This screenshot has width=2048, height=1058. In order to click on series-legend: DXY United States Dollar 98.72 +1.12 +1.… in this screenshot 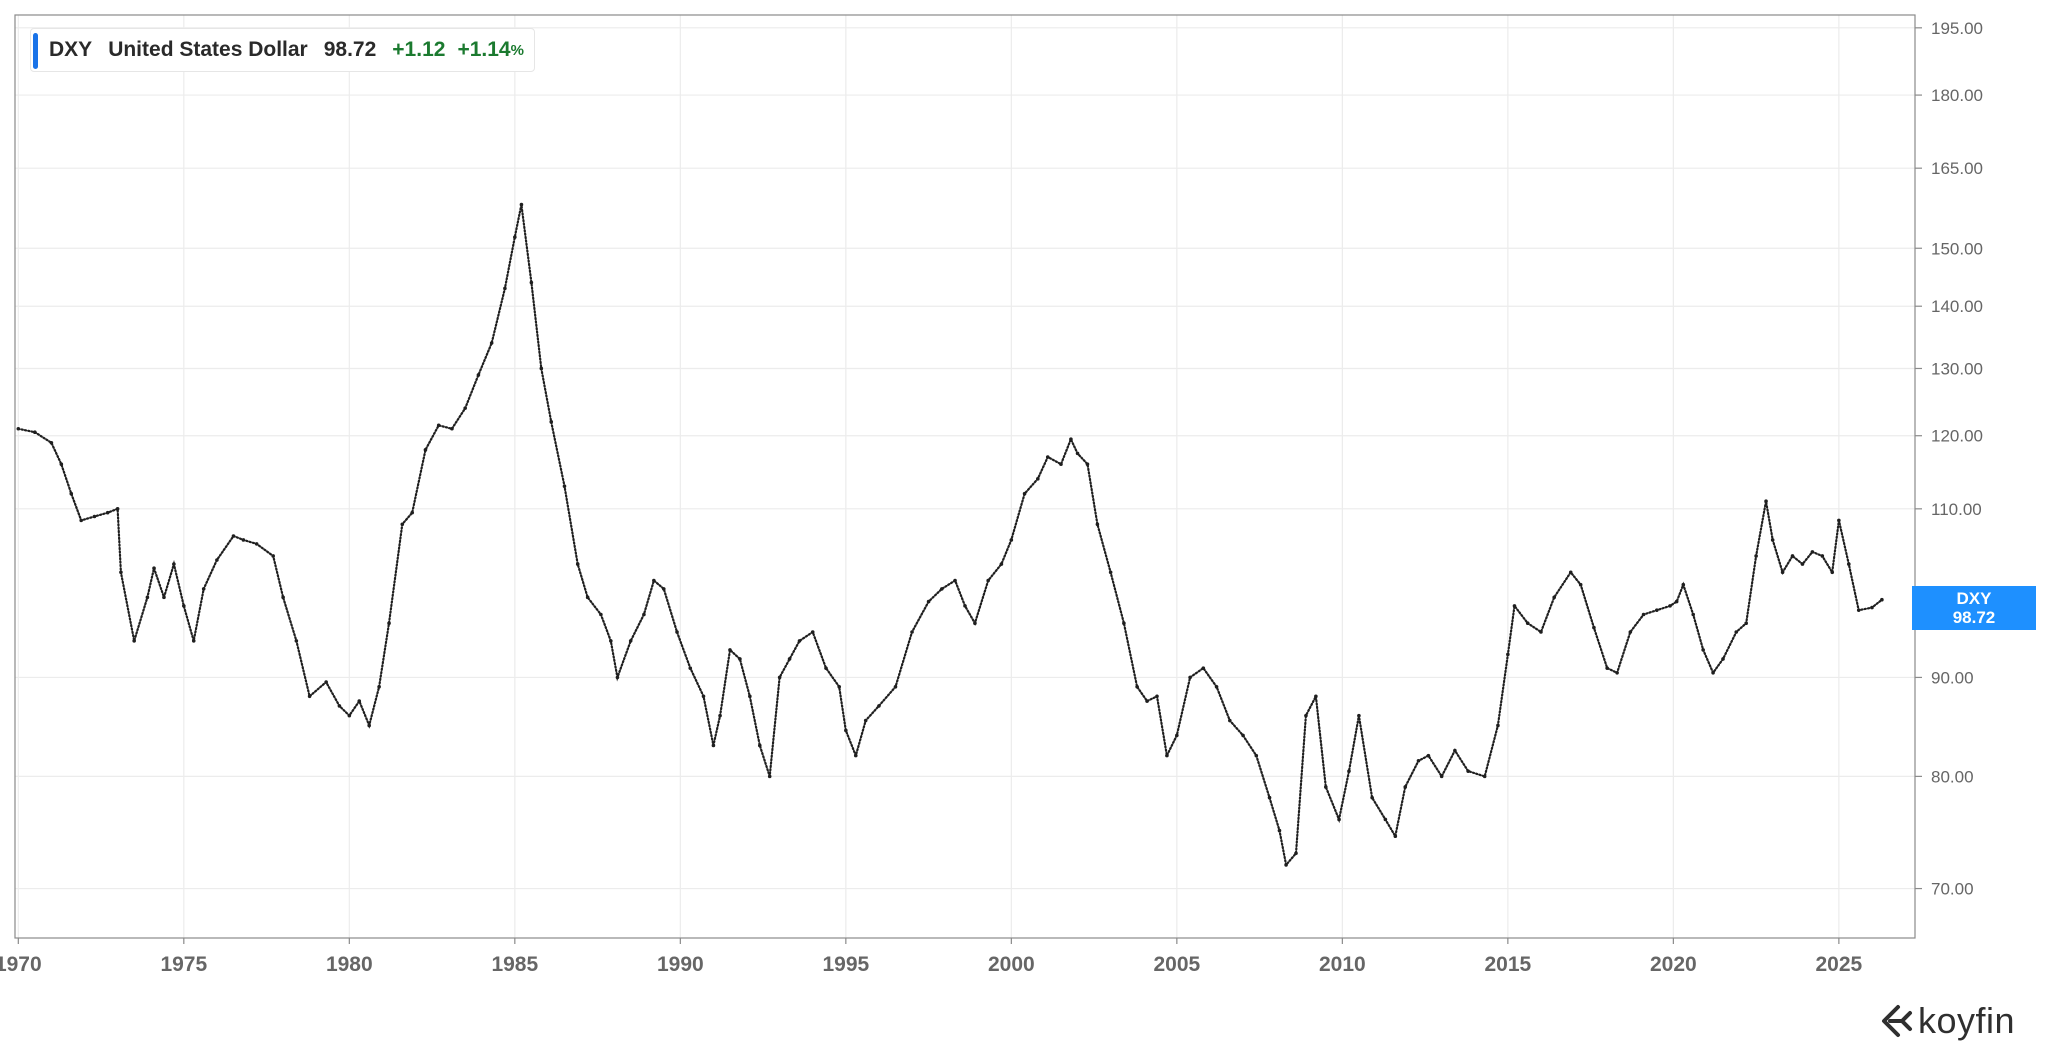, I will do `click(282, 50)`.